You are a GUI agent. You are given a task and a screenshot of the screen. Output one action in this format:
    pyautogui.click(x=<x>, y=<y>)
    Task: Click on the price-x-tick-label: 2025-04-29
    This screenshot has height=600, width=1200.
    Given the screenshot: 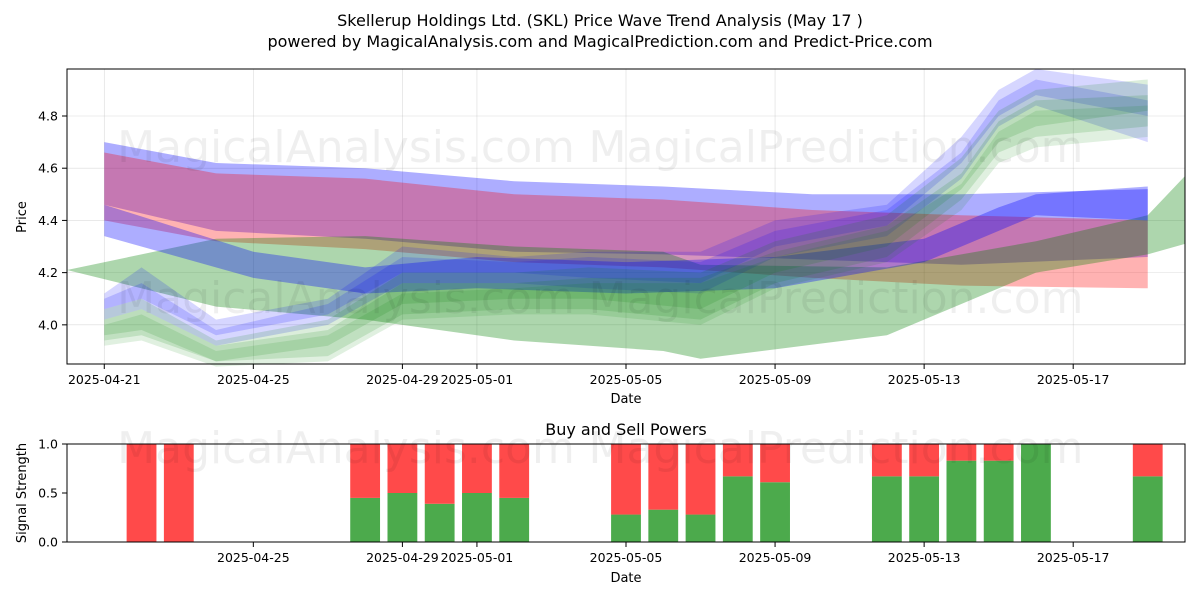 What is the action you would take?
    pyautogui.click(x=402, y=379)
    